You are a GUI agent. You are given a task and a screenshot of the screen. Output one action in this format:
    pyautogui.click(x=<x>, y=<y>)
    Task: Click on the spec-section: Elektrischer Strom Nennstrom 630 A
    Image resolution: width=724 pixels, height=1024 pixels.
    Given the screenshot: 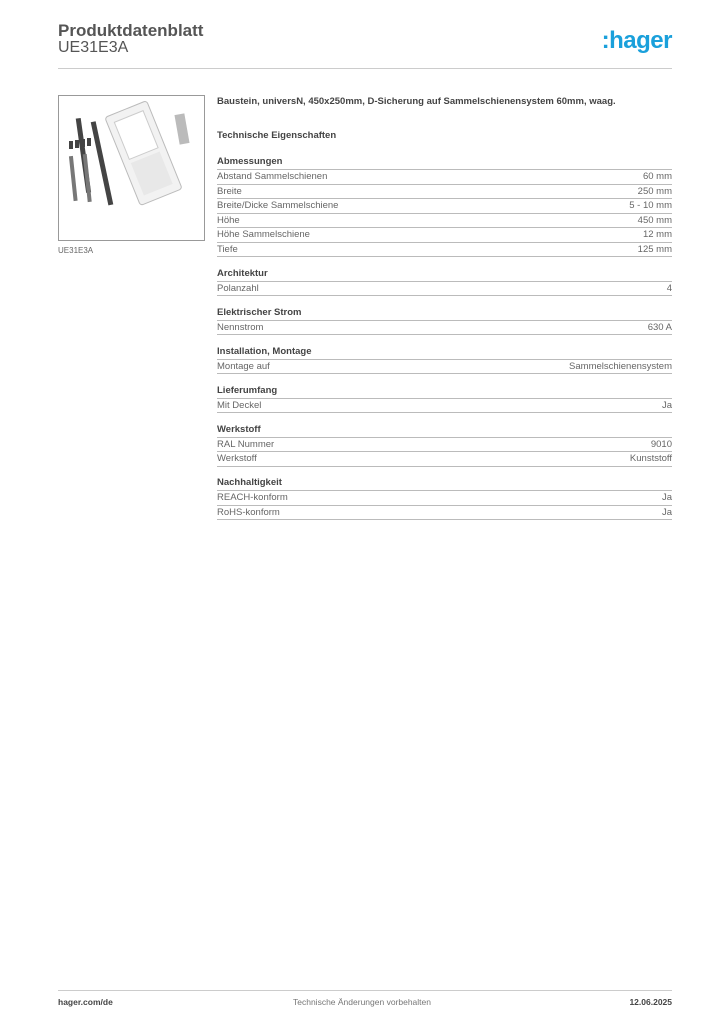 What is the action you would take?
    pyautogui.click(x=444, y=320)
    